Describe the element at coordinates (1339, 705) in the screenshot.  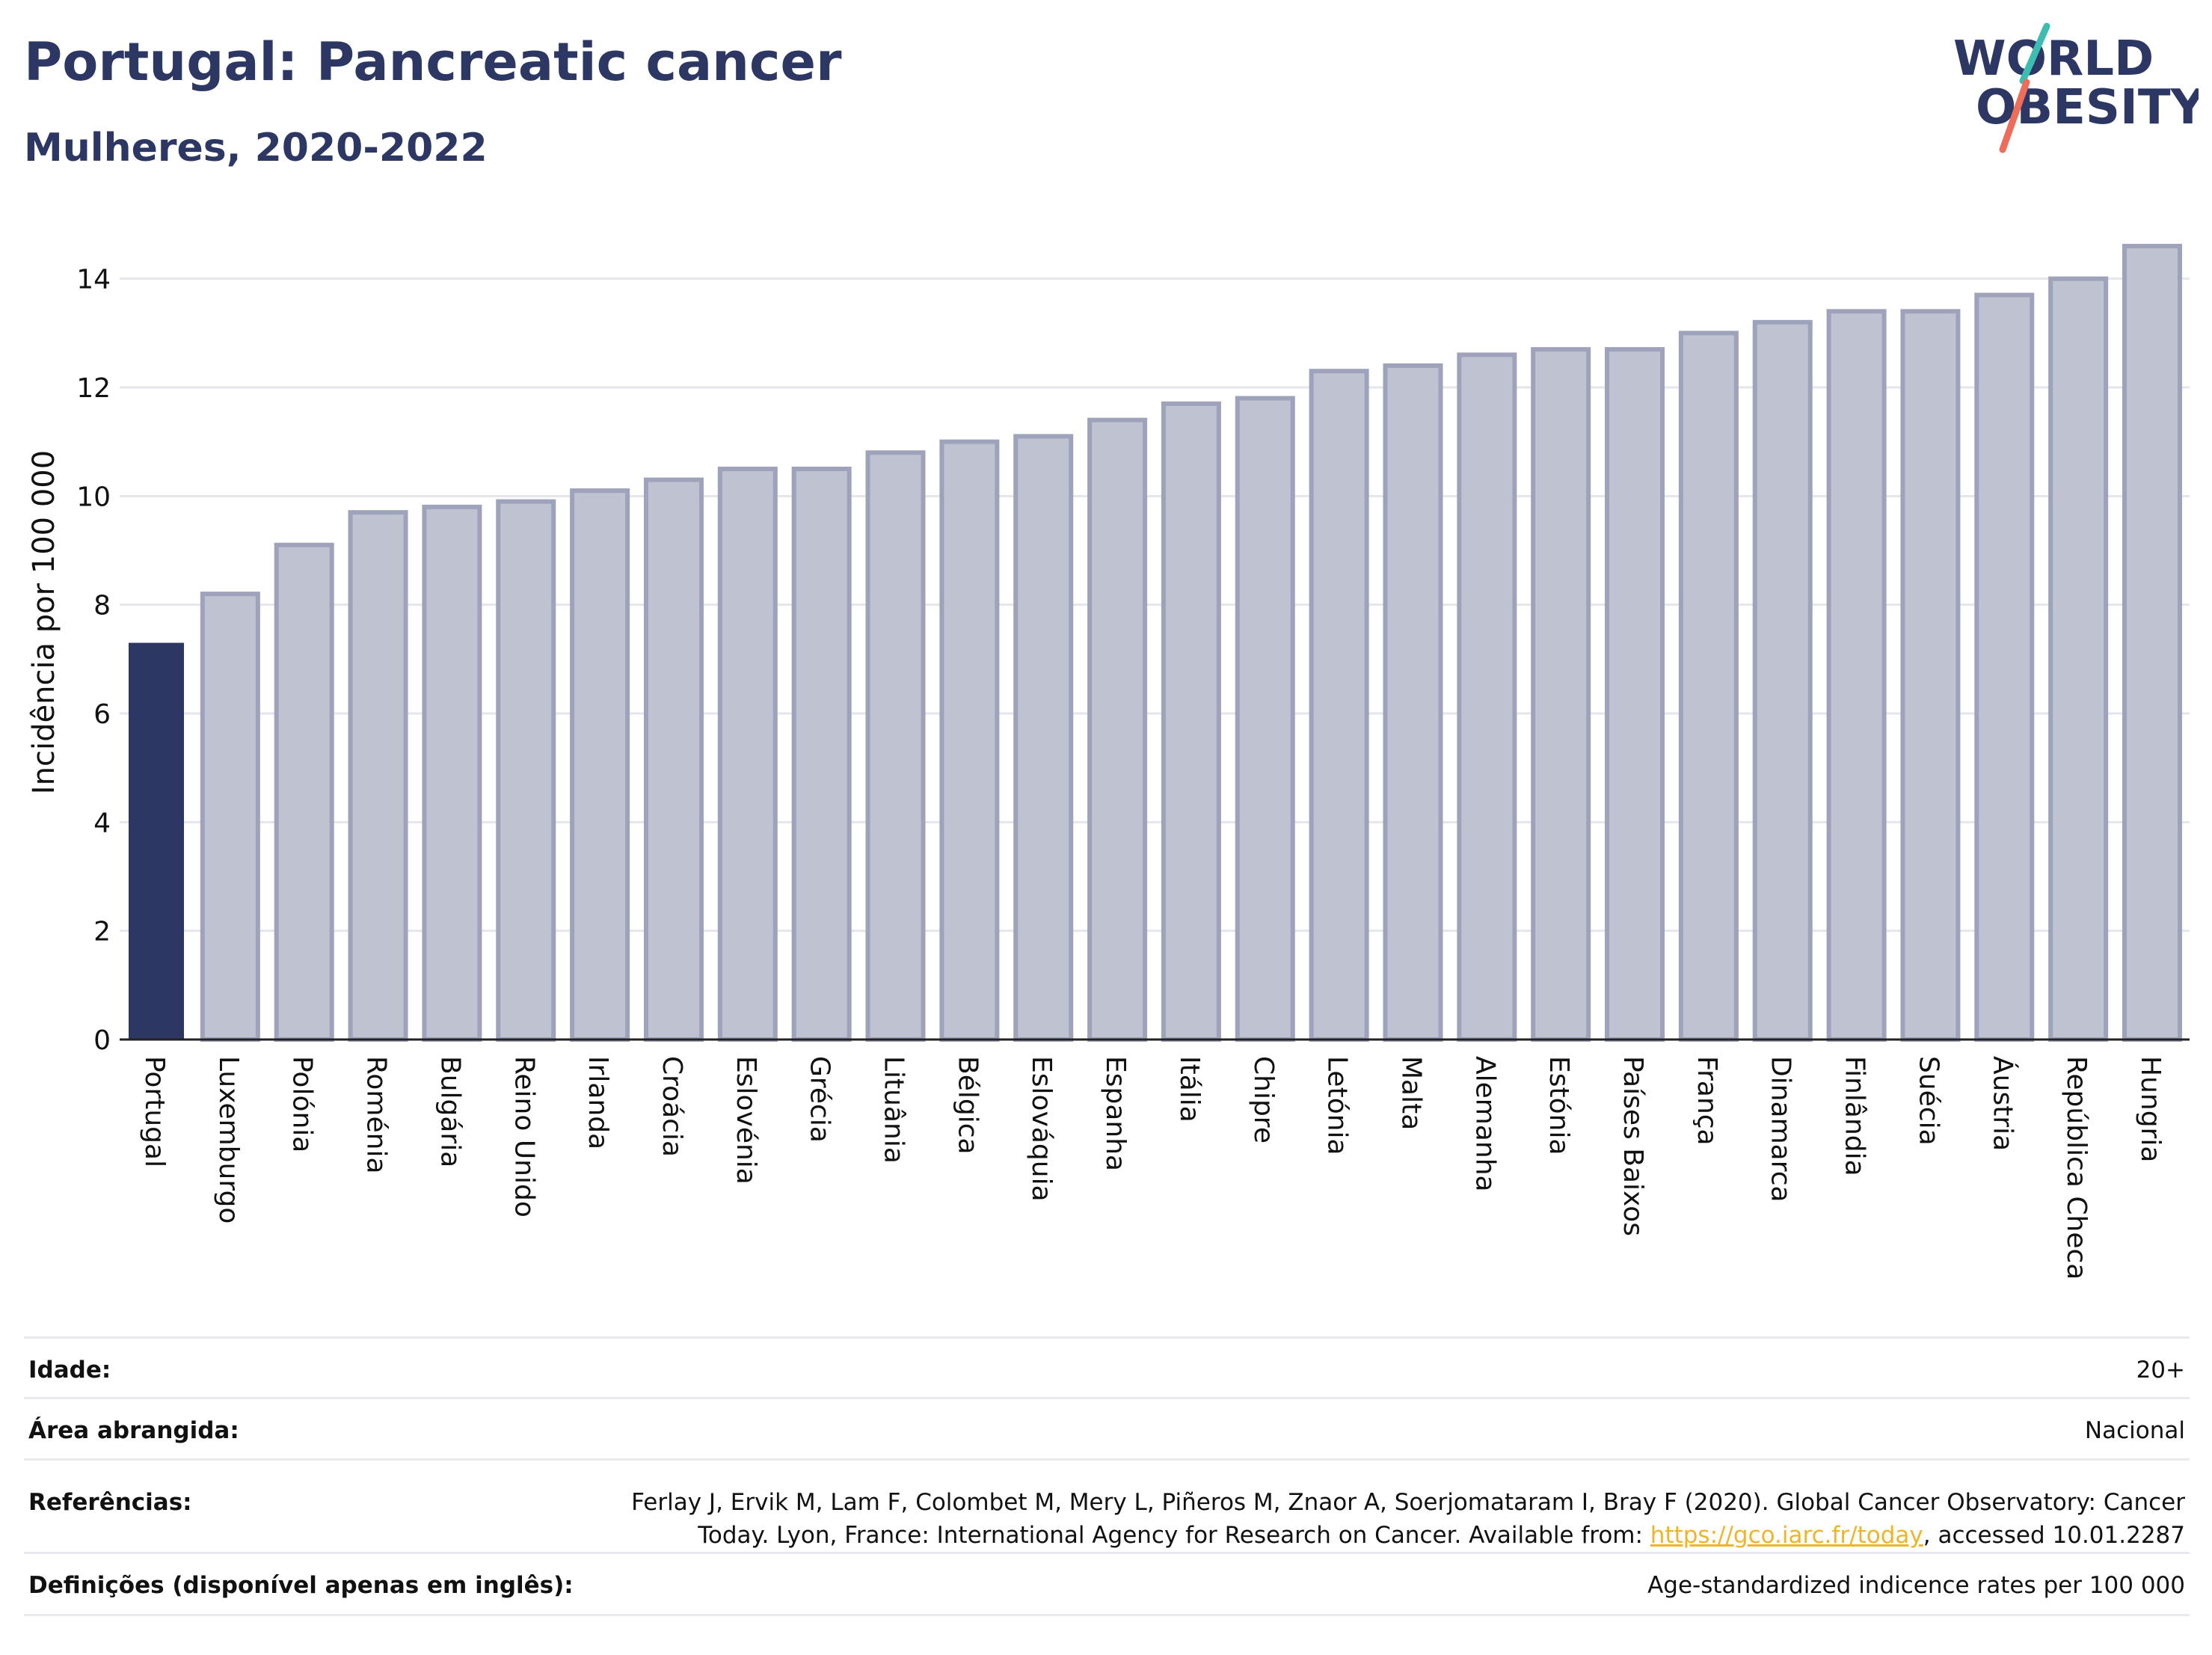
I see `bar-letónia` at that location.